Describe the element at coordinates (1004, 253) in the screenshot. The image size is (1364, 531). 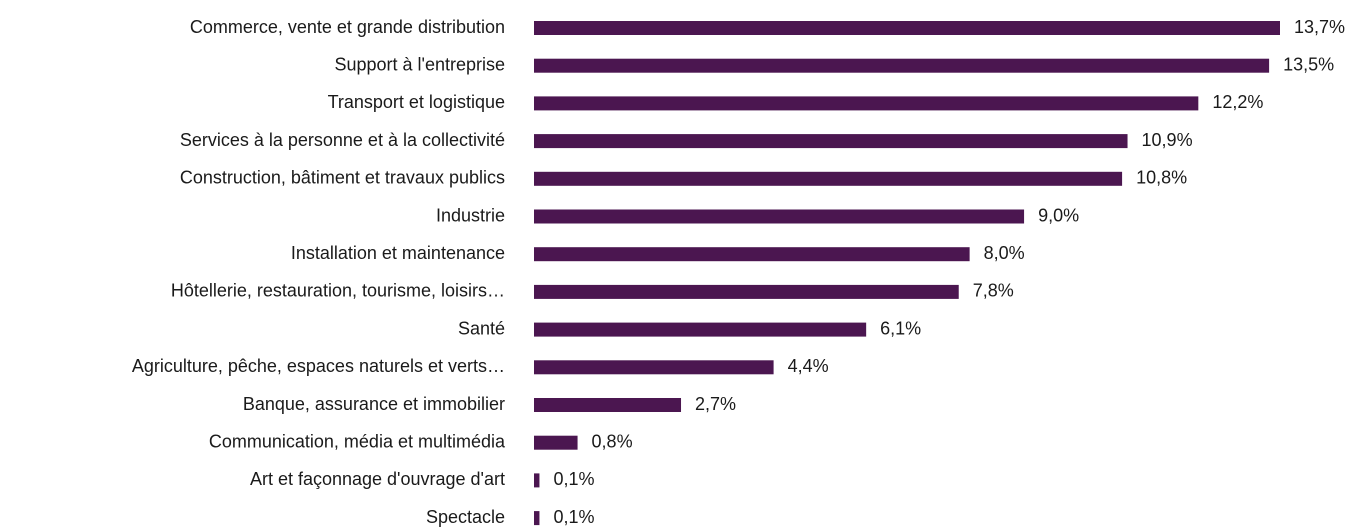
I see `value-label: 8,0%` at that location.